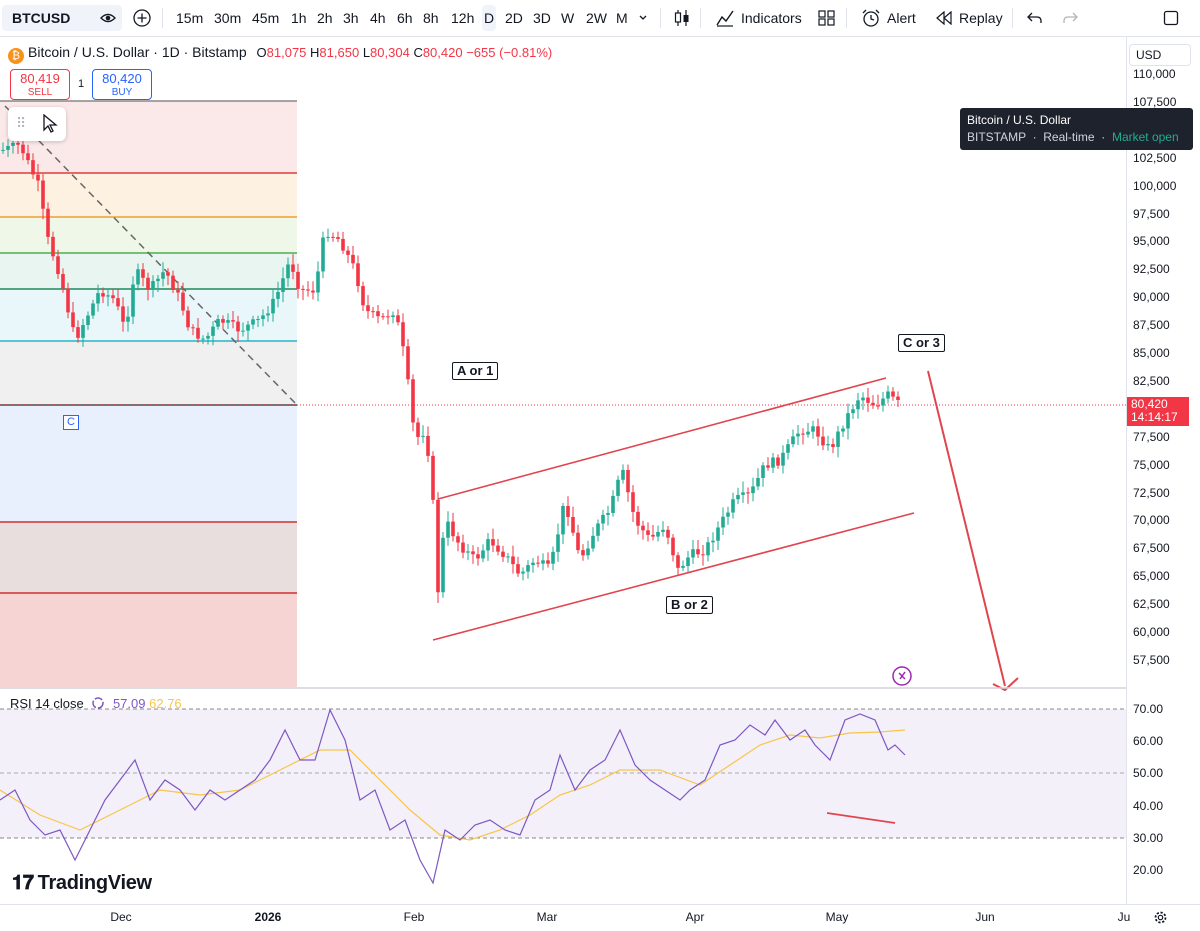  What do you see at coordinates (682, 18) in the screenshot?
I see `candles-style-icon` at bounding box center [682, 18].